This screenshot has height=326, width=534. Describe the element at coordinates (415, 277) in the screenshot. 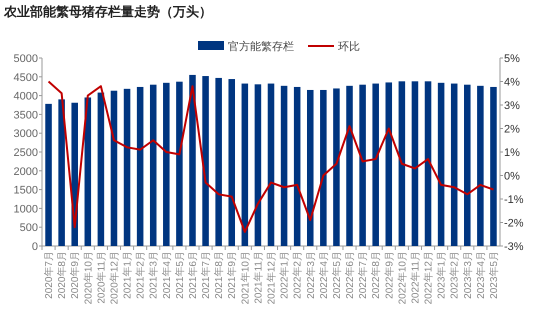

I see `x-tick-label: 2022年11月` at that location.